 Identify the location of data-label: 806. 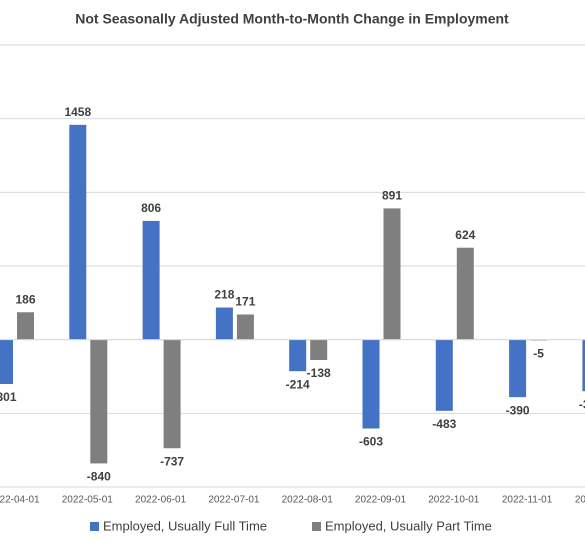
(151, 208).